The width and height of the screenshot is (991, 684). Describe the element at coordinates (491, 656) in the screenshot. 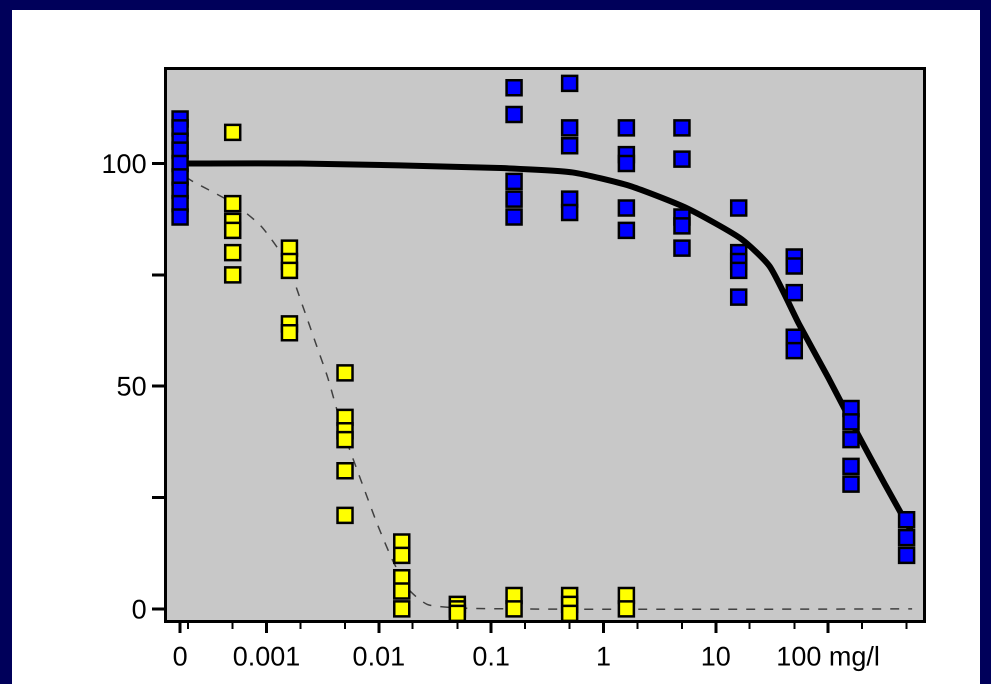

I see `x-tick-label: 0.1` at that location.